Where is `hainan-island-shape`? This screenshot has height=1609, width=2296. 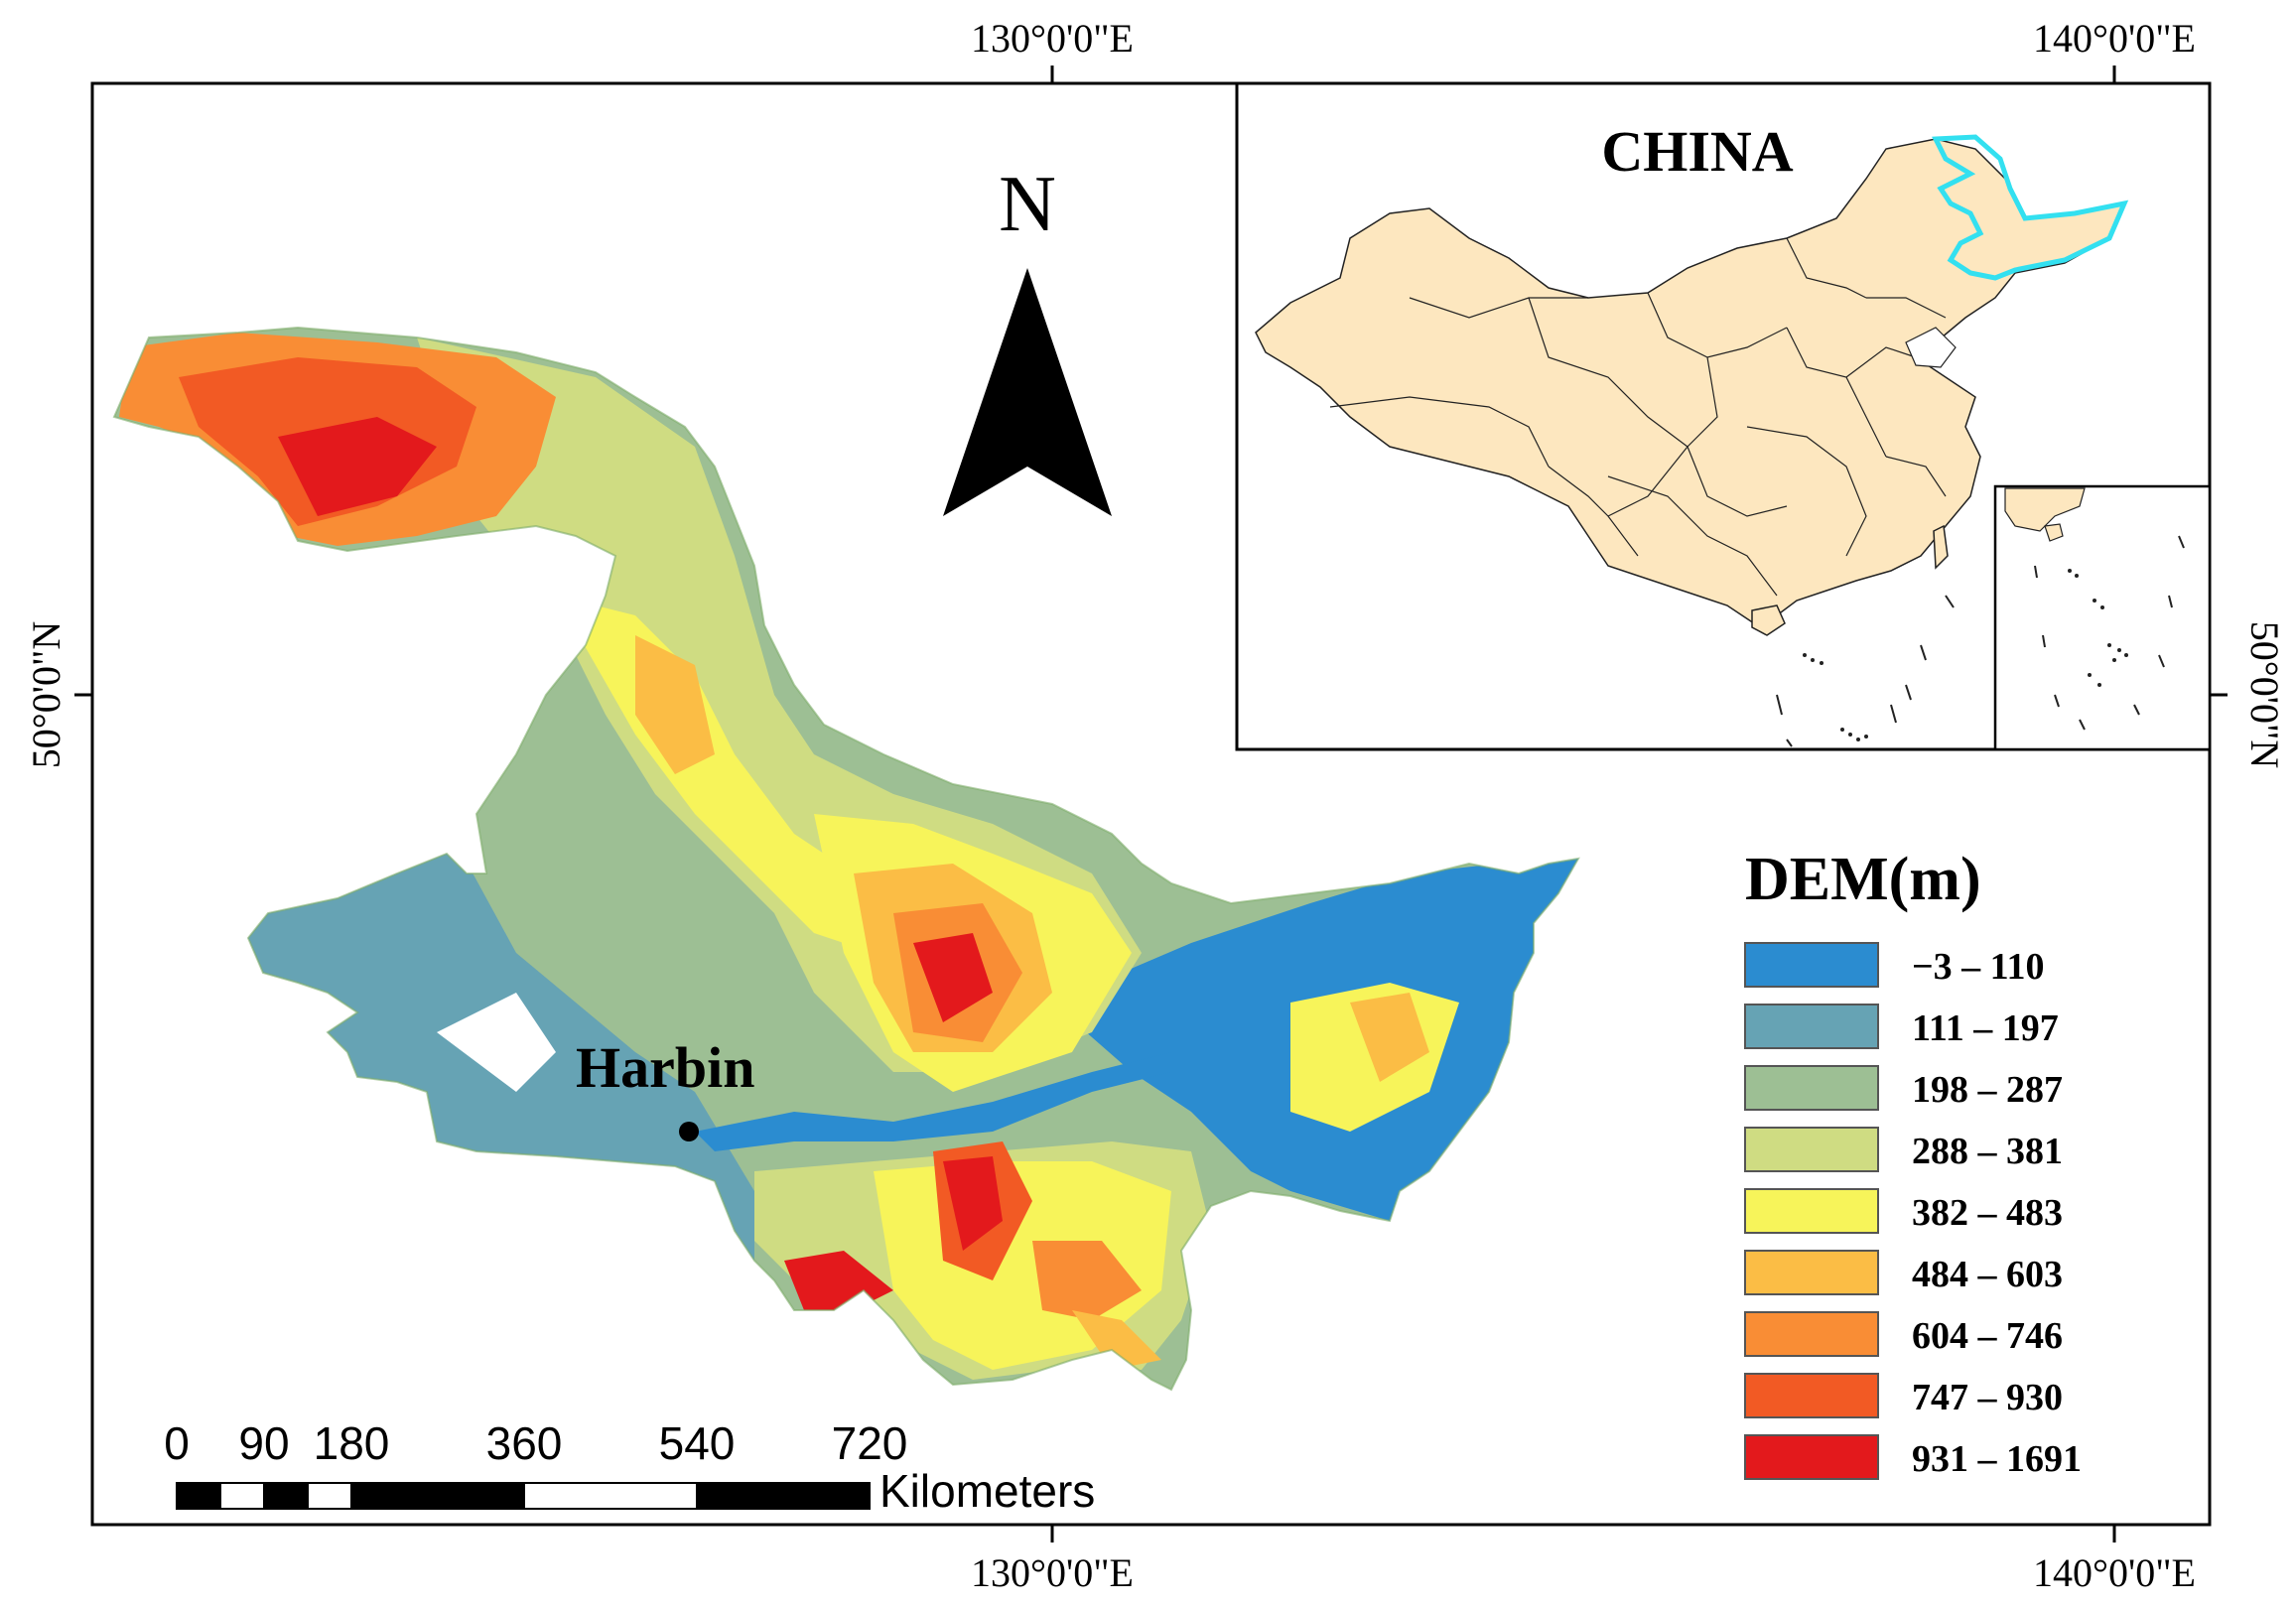
hainan-island-shape is located at coordinates (1768, 620).